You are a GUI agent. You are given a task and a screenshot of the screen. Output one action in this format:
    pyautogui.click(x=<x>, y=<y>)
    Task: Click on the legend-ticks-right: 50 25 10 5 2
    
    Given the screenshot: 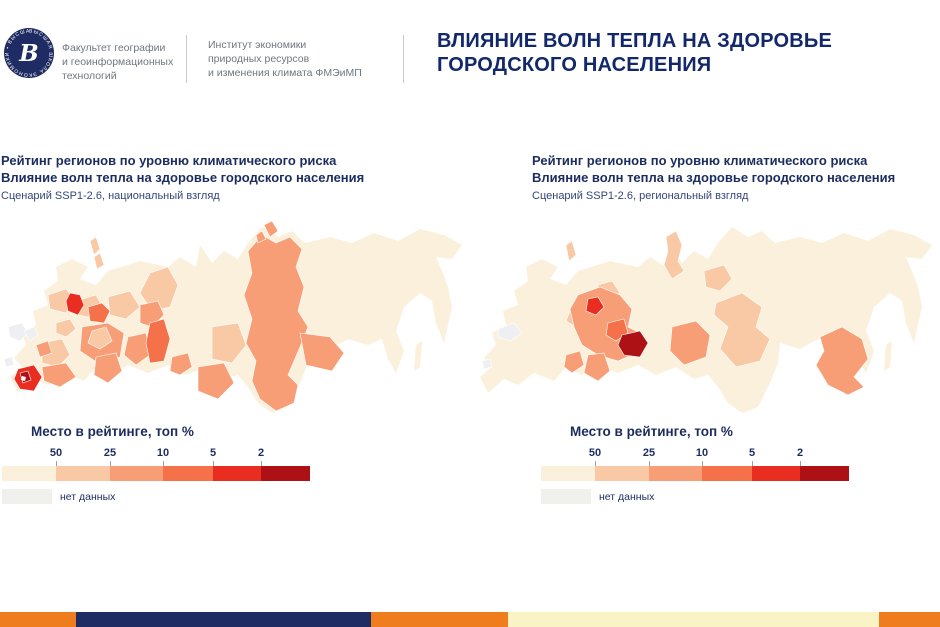 What is the action you would take?
    pyautogui.click(x=695, y=457)
    